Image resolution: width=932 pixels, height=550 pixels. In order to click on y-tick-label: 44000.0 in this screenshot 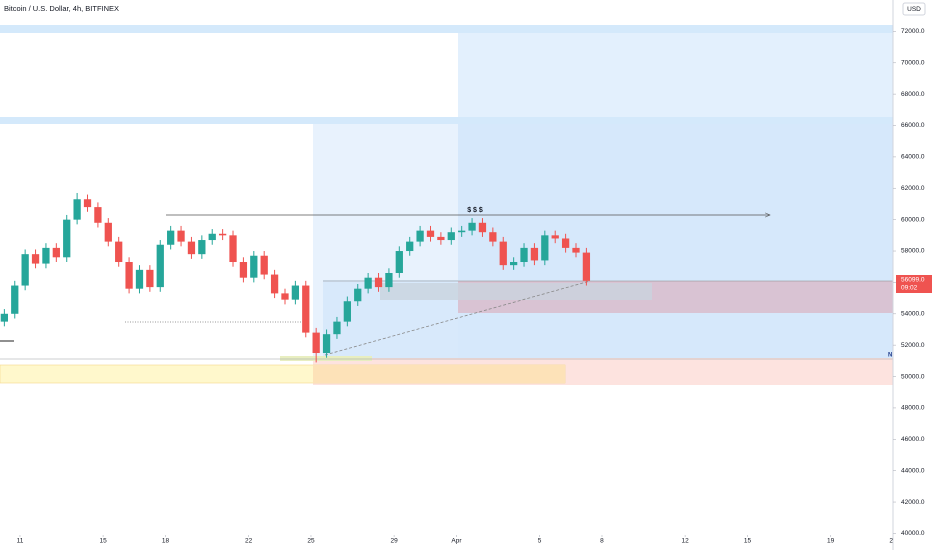, I will do `click(913, 470)`.